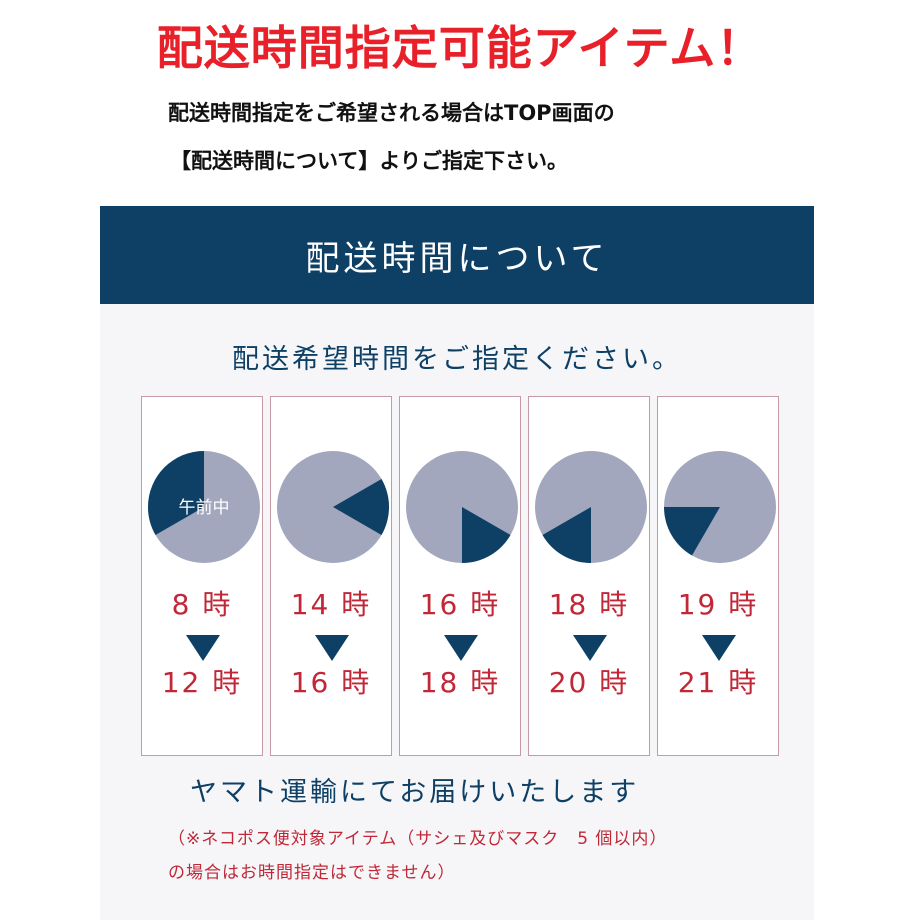 The width and height of the screenshot is (920, 920). I want to click on note-line-1: （※ネコポス便対象アイテム（サシェ及びマスク 5 個以内）, so click(418, 839).